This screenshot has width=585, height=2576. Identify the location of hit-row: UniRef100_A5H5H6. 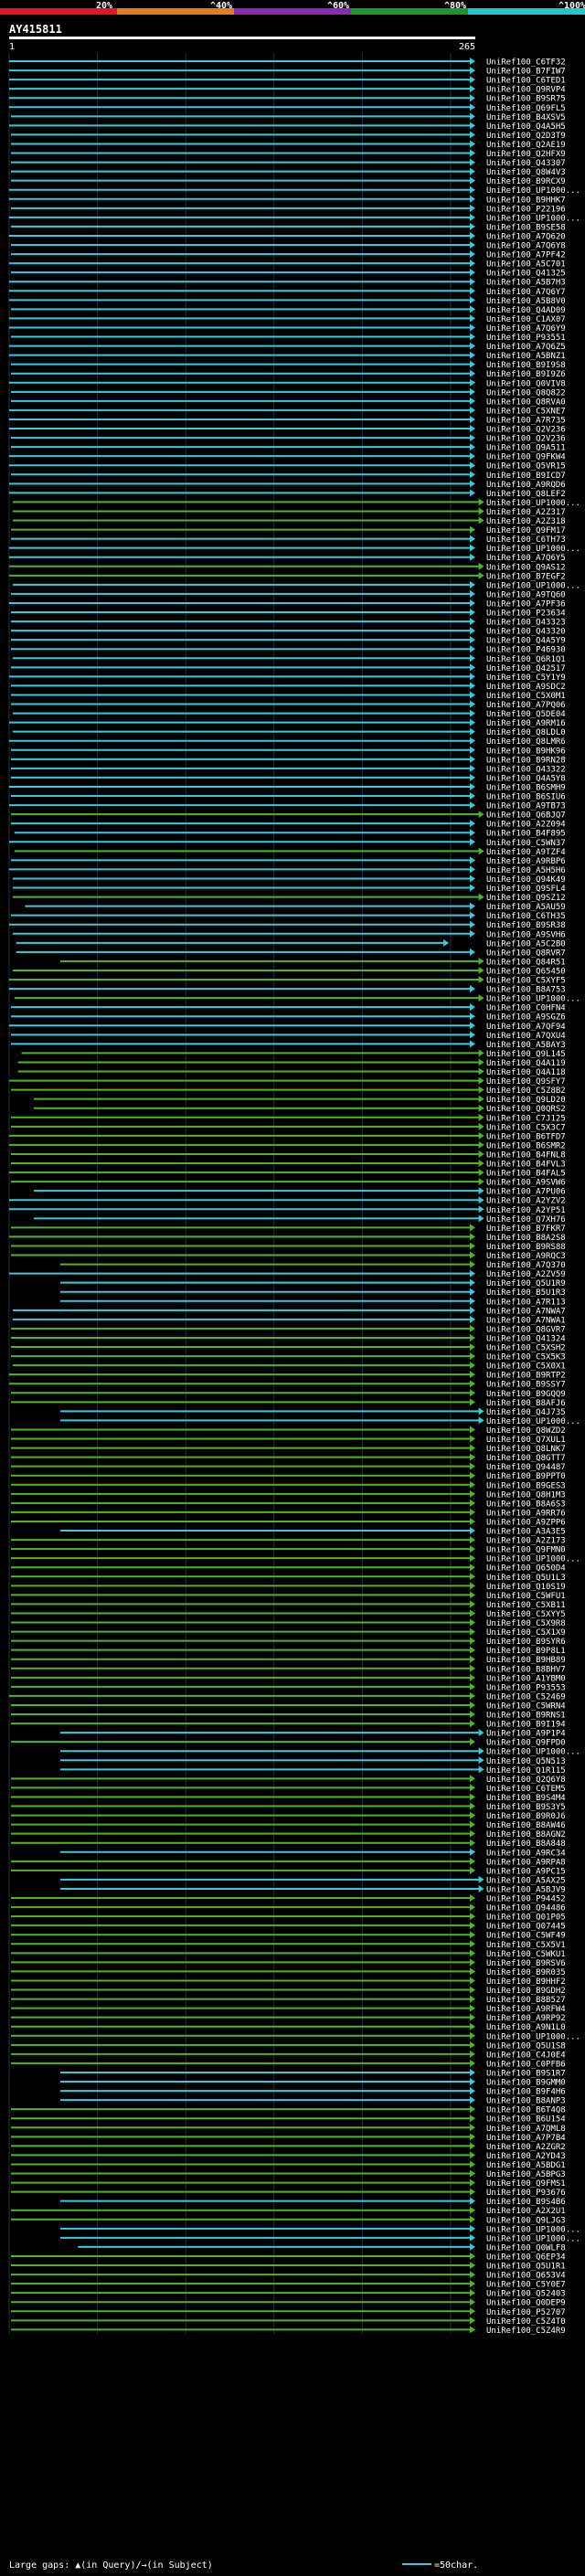
(287, 870).